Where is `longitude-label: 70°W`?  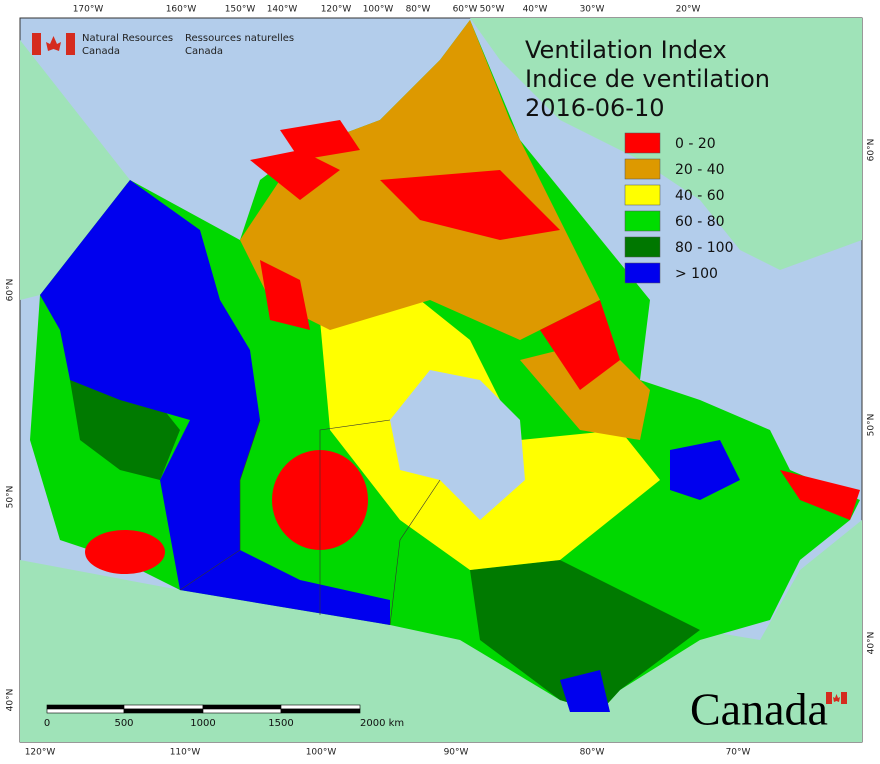 longitude-label: 70°W is located at coordinates (738, 753).